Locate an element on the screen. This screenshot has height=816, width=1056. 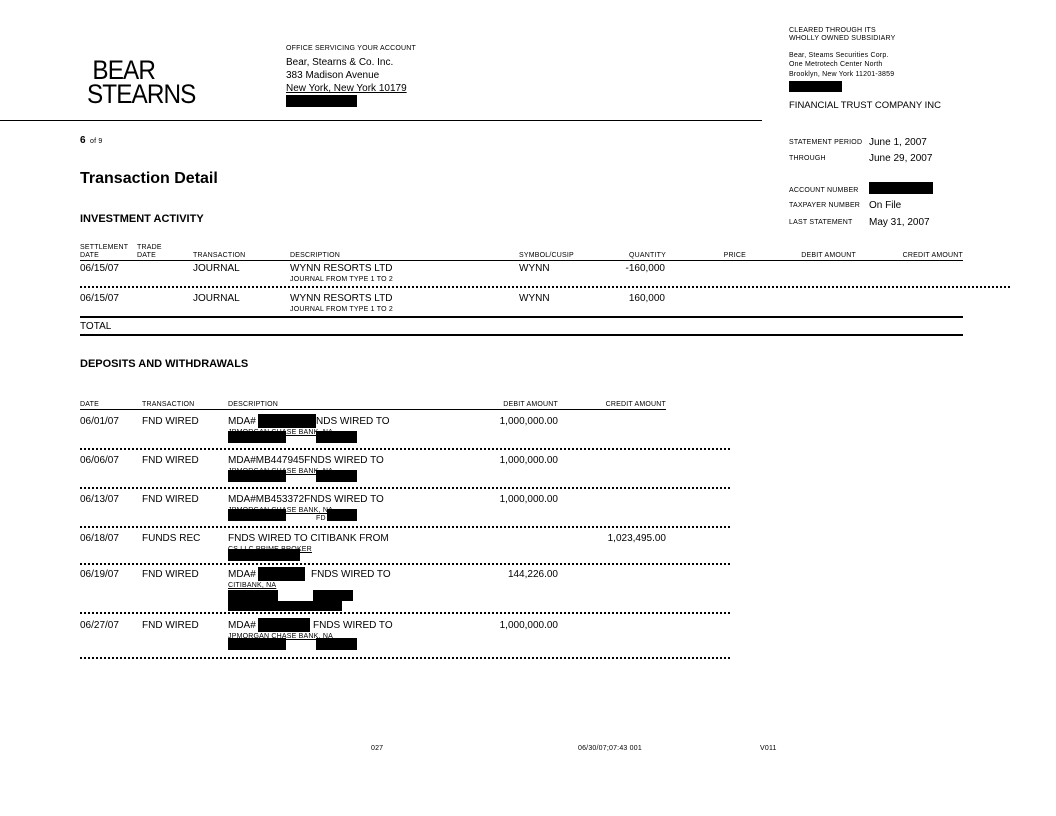
date: 06/06/07 is located at coordinates (99, 460).